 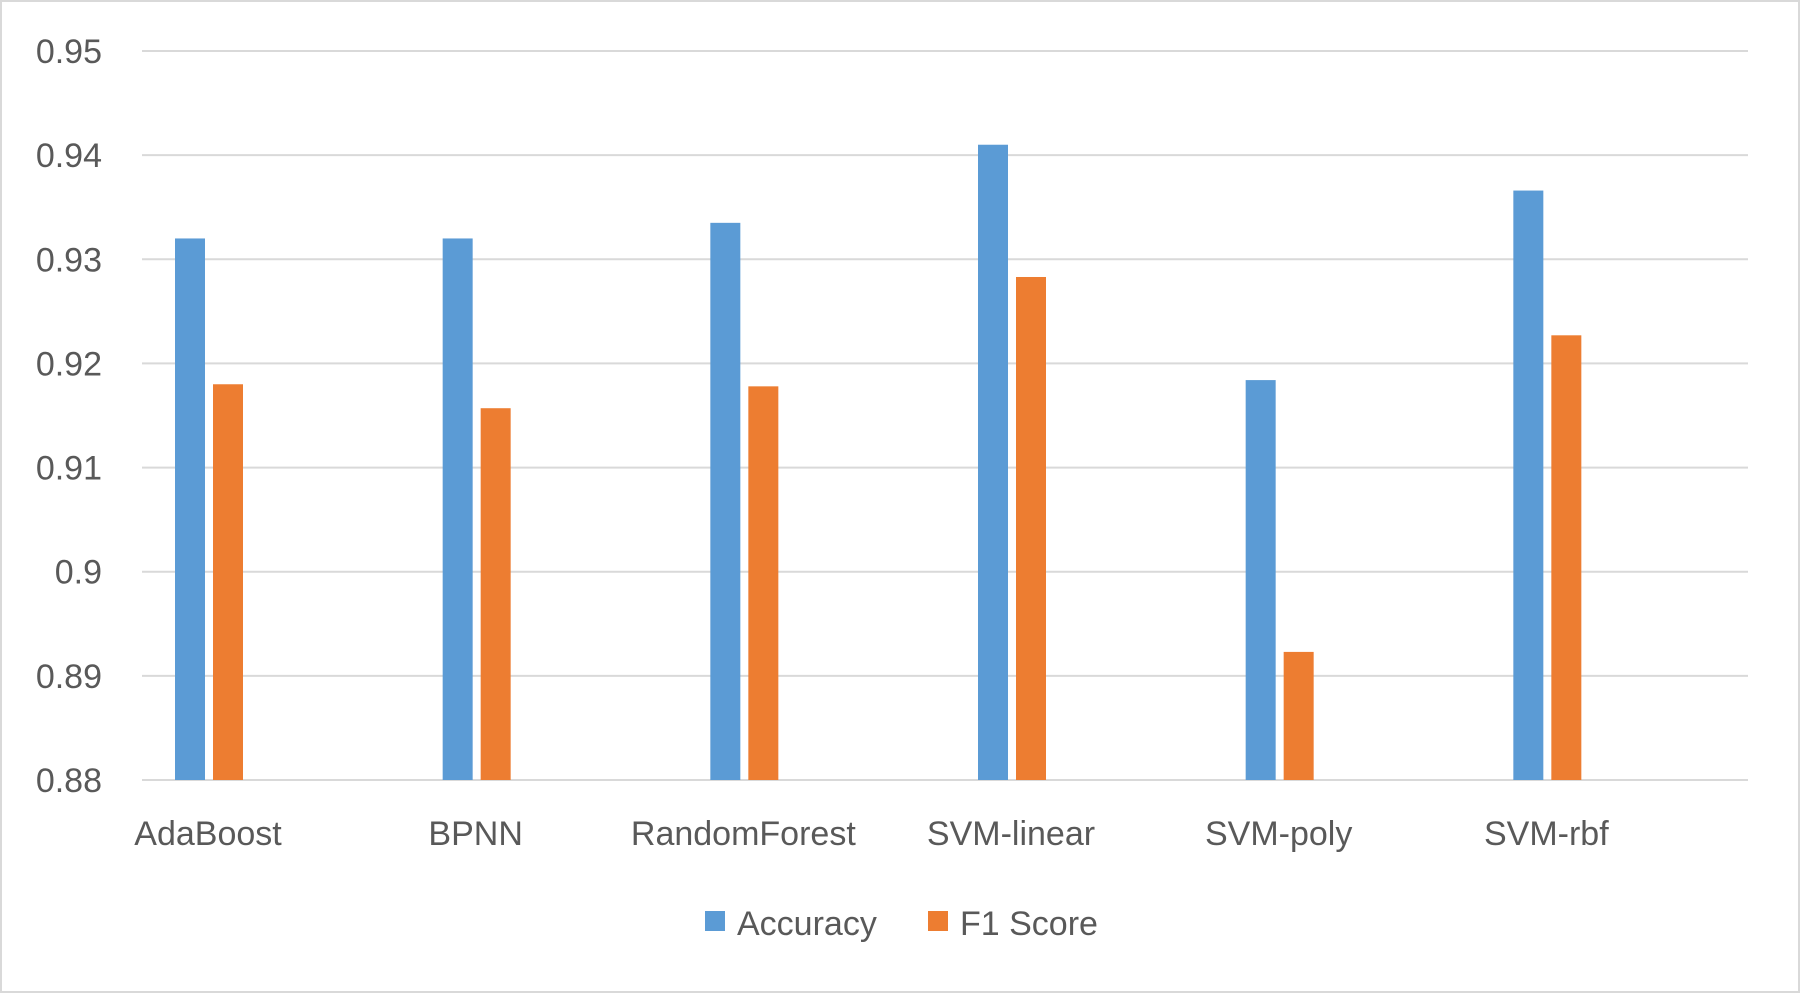 I want to click on y-tick-label: 0.94, so click(x=69, y=156).